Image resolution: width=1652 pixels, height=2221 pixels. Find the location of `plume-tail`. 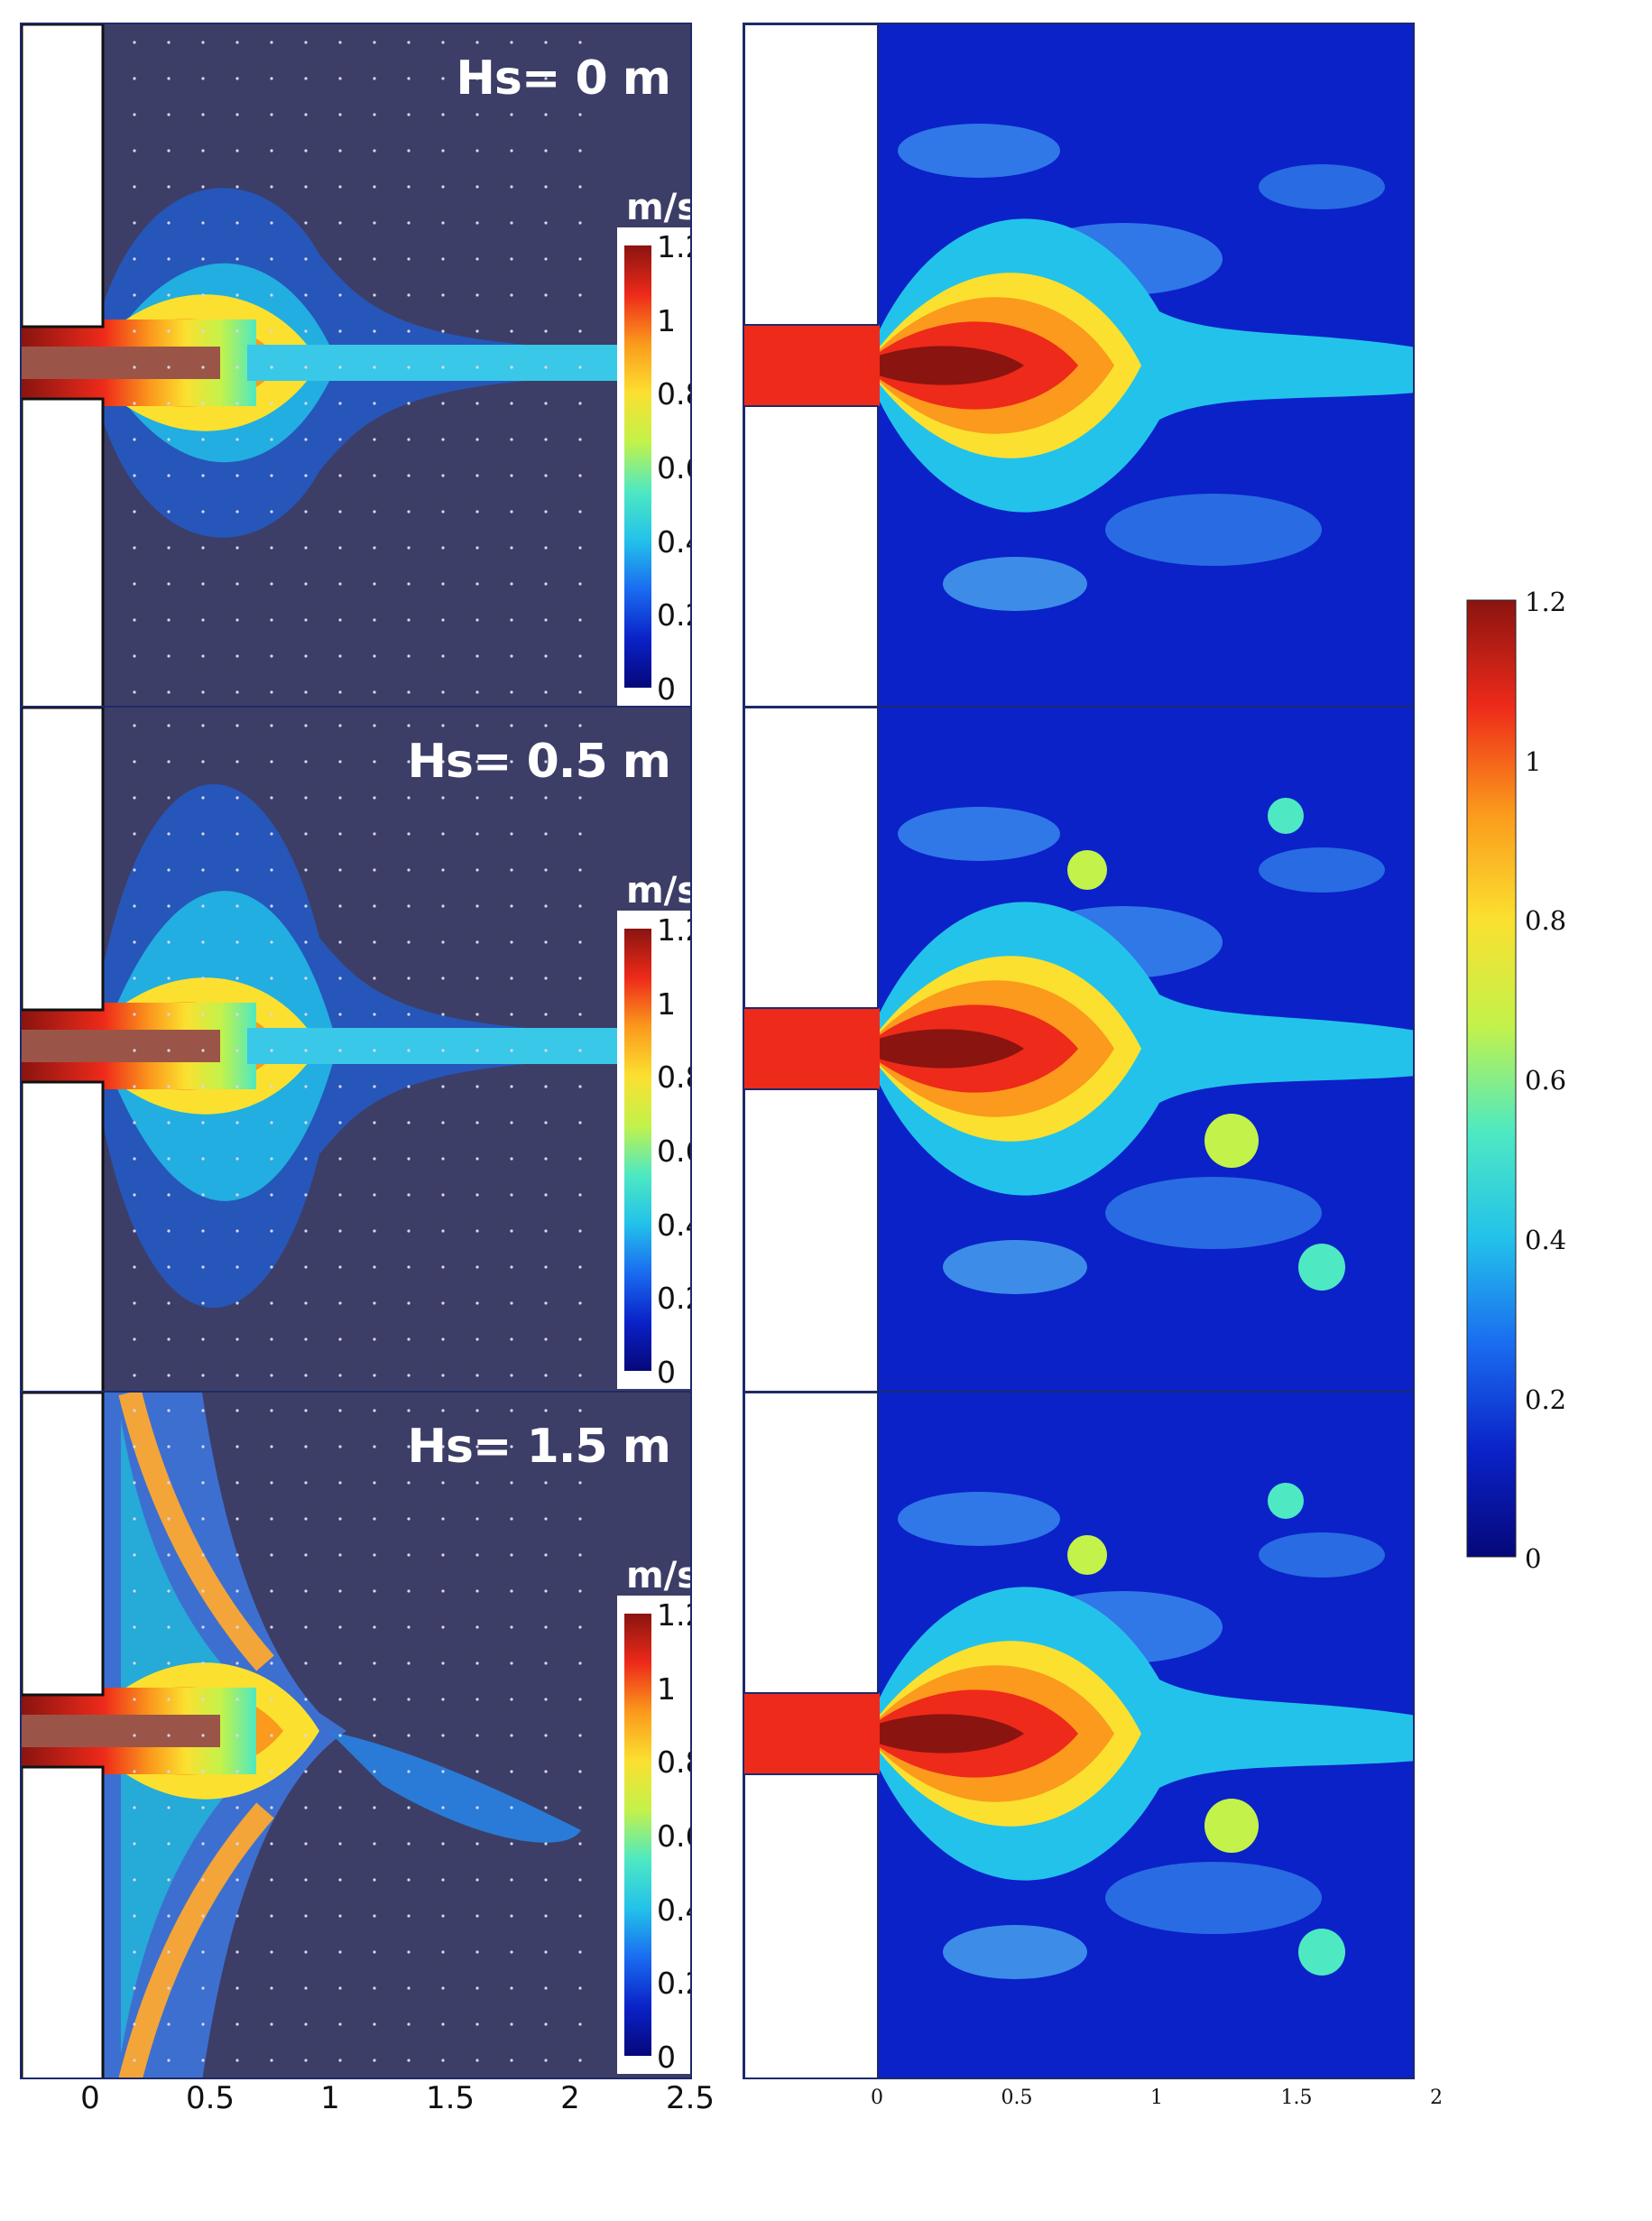

plume-tail is located at coordinates (454, 1787).